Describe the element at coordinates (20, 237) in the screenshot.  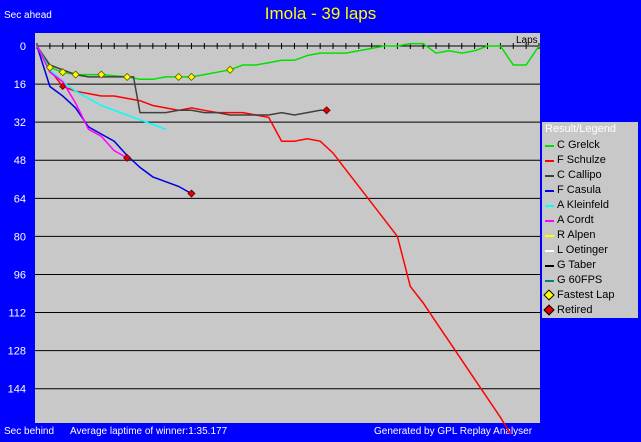
I see `y-tick-label: 80` at that location.